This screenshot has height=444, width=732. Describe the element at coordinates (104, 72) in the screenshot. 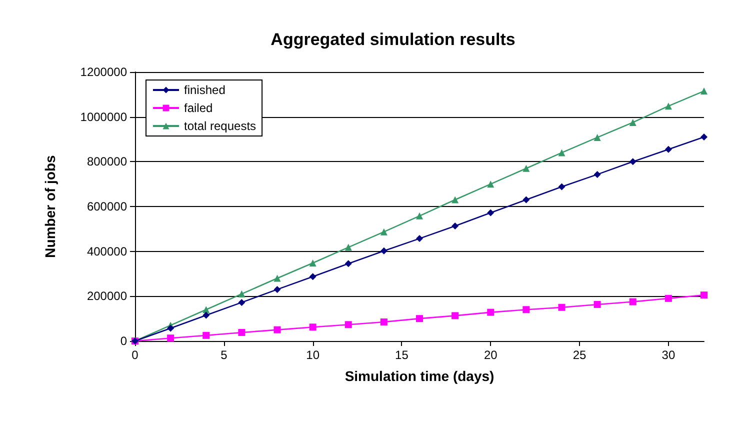

I see `y-tick-label: 1200000` at that location.